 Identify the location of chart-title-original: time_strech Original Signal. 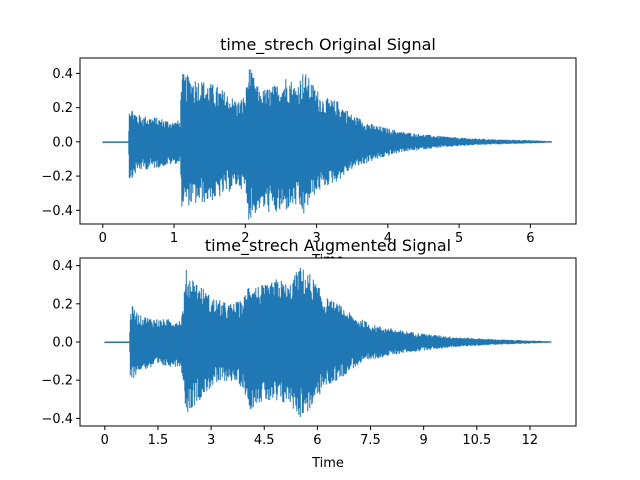
(328, 45).